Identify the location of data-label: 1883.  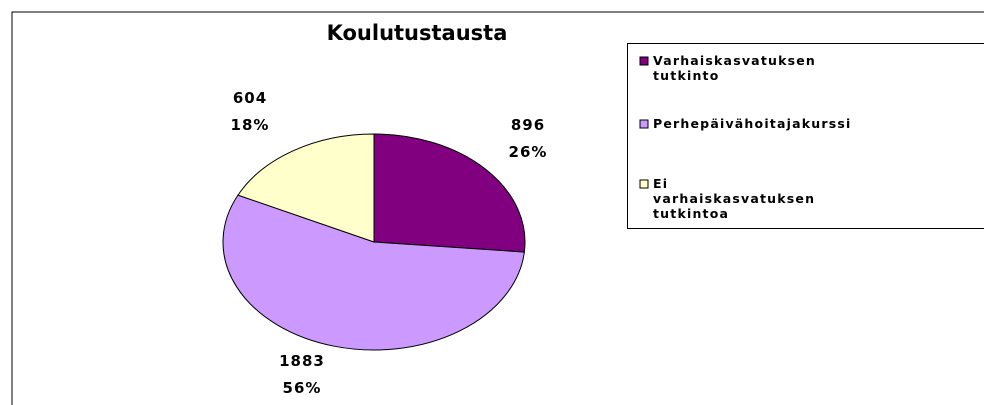
(302, 361).